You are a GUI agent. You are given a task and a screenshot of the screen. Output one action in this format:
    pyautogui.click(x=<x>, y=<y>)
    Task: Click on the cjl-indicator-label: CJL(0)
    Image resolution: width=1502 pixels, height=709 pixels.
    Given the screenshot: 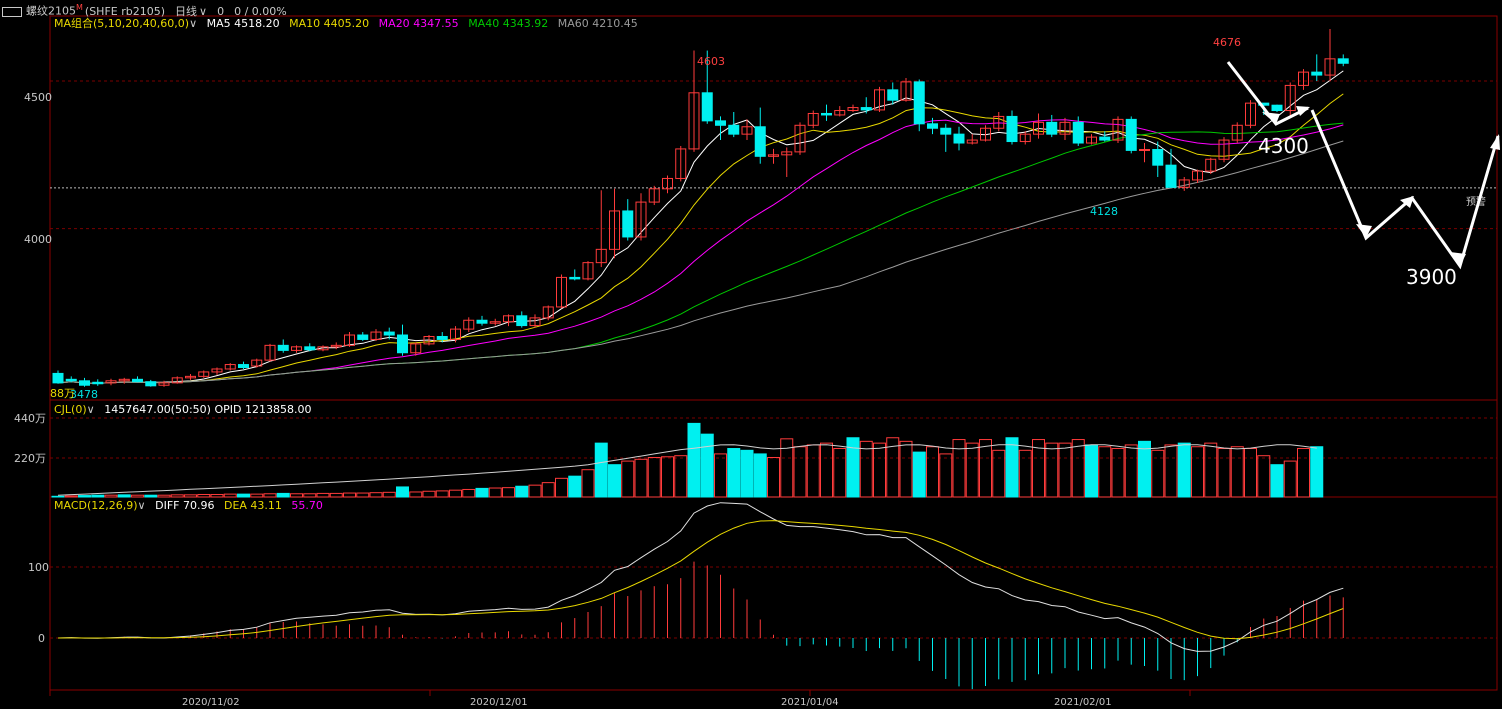 What is the action you would take?
    pyautogui.click(x=70, y=409)
    